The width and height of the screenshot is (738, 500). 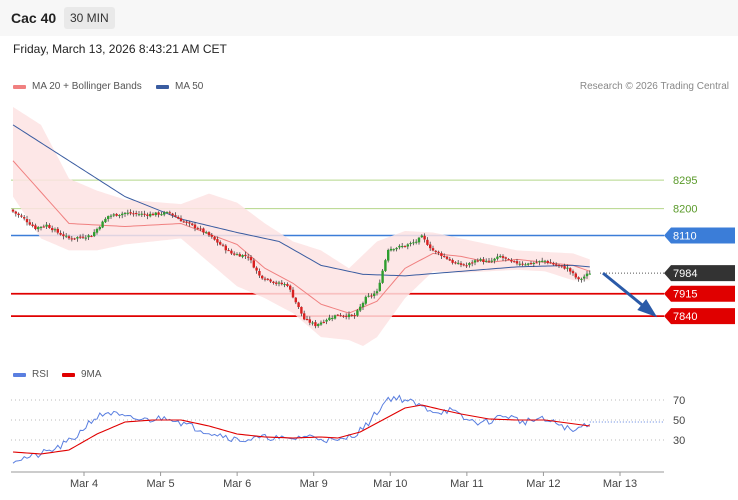 I want to click on rsi-swatch-icon, so click(x=19, y=374).